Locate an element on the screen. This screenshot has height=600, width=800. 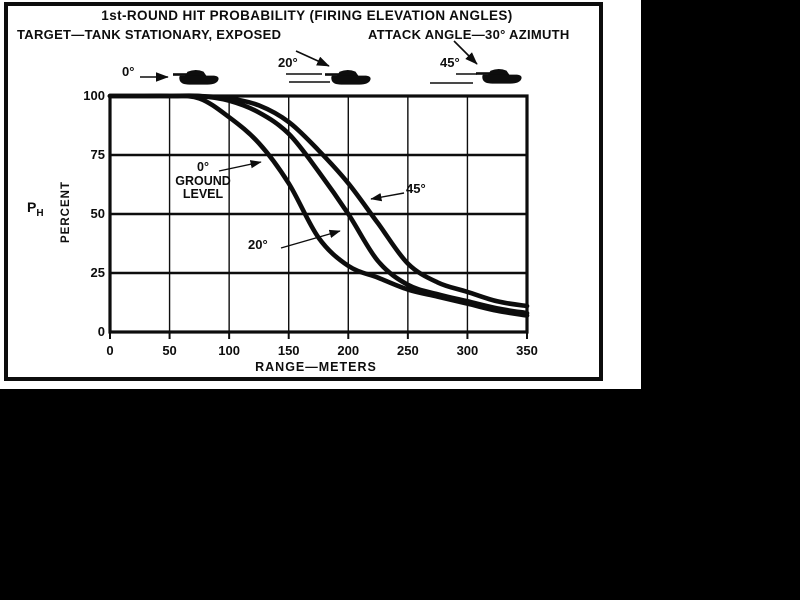
x-tick-label-300: 300 is located at coordinates (467, 350).